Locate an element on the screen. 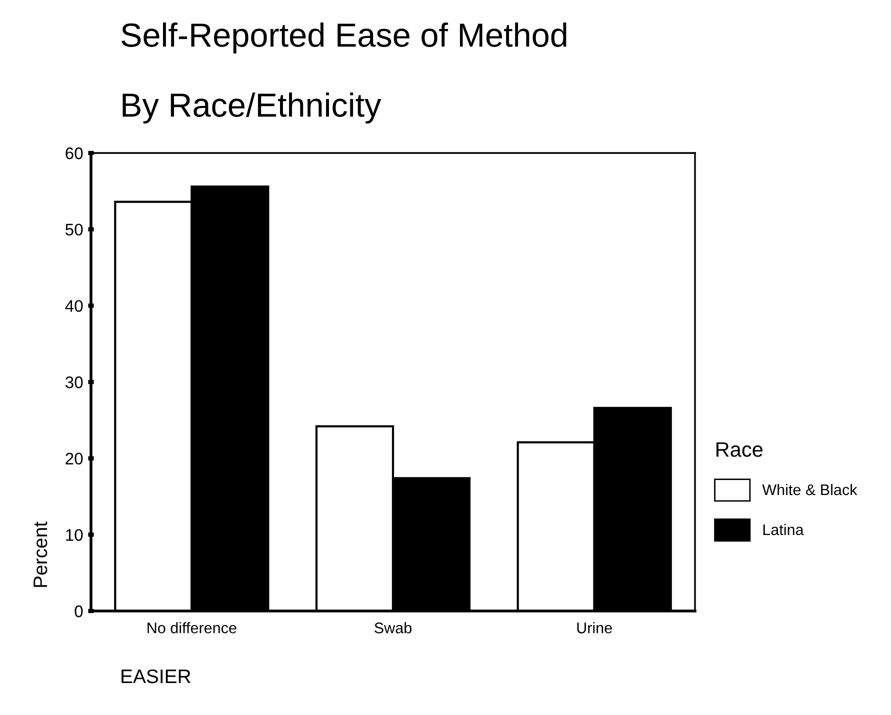 Image resolution: width=891 pixels, height=715 pixels. y-tick-label: 0 is located at coordinates (78, 611).